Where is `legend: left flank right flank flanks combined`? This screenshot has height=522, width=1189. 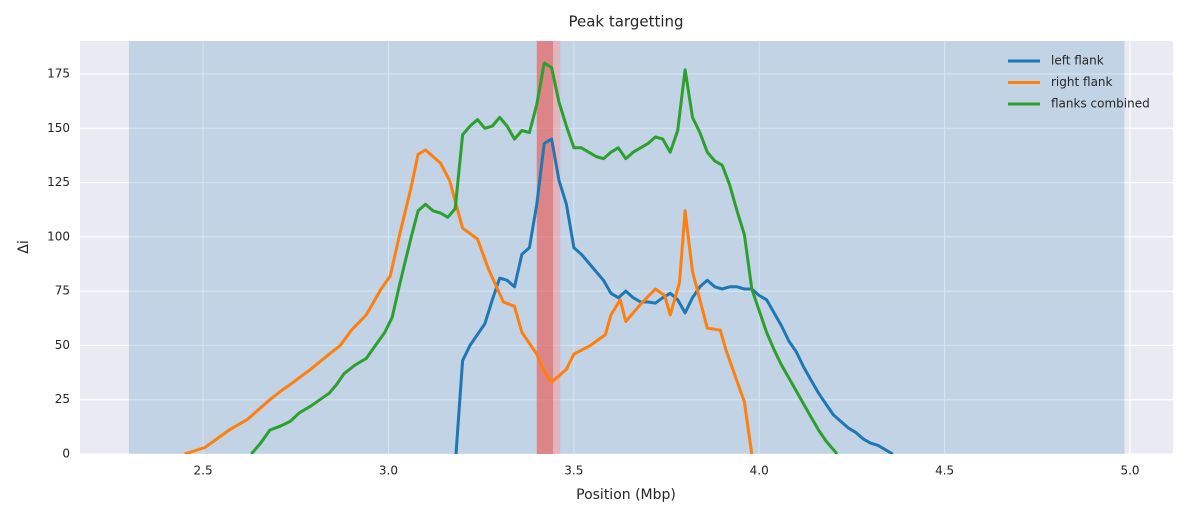
legend: left flank right flank flanks combined is located at coordinates (1079, 82).